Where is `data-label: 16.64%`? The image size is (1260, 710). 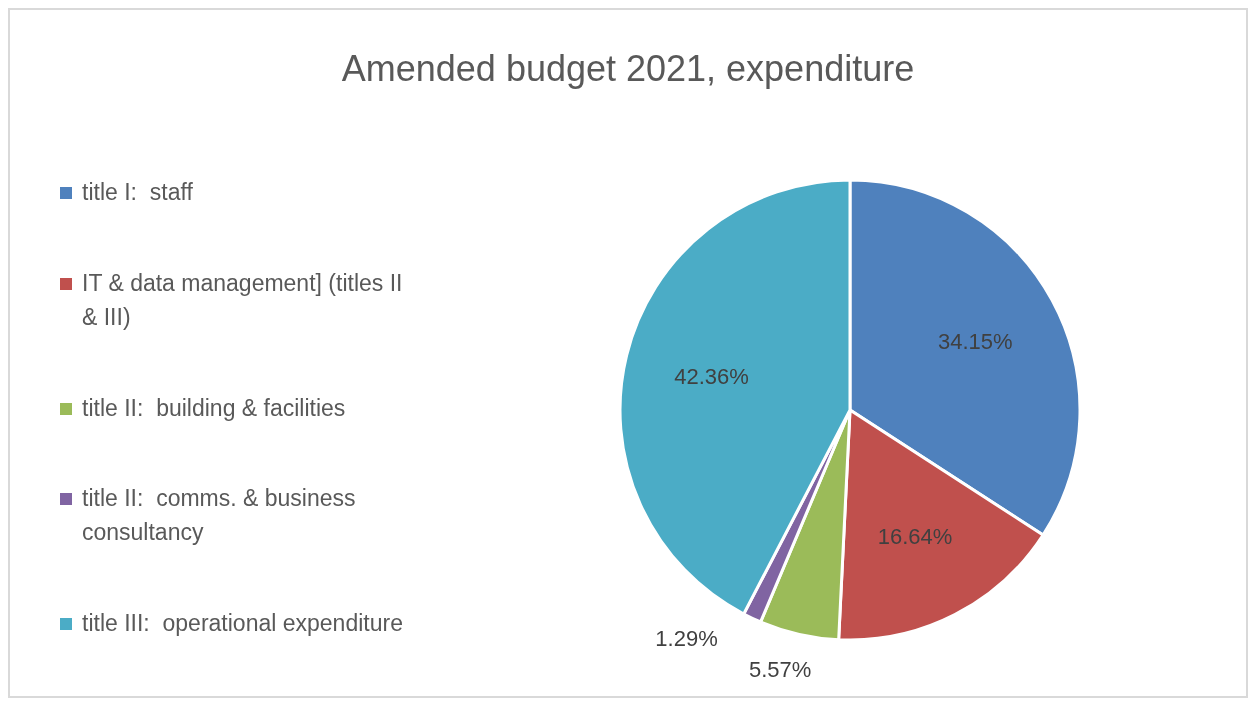 data-label: 16.64% is located at coordinates (915, 537).